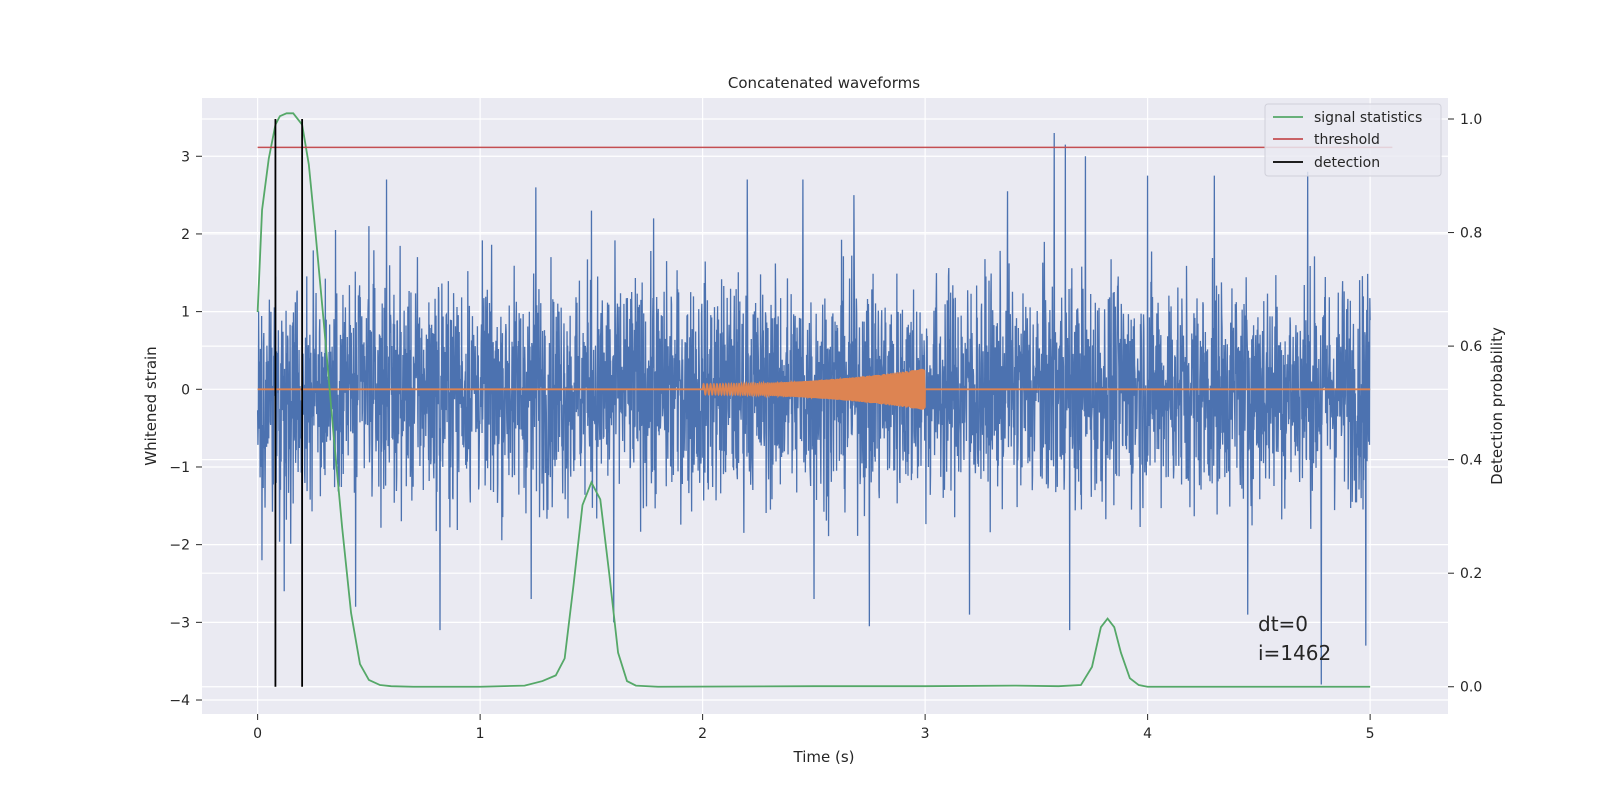 The width and height of the screenshot is (1600, 800). Describe the element at coordinates (1347, 163) in the screenshot. I see `legend-label-detection: detection` at that location.